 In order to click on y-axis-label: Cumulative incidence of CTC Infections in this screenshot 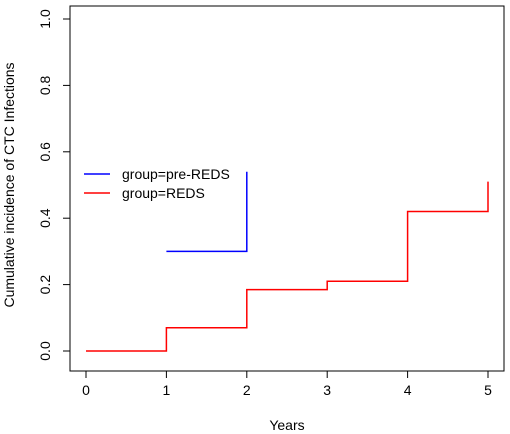, I will do `click(9, 184)`.